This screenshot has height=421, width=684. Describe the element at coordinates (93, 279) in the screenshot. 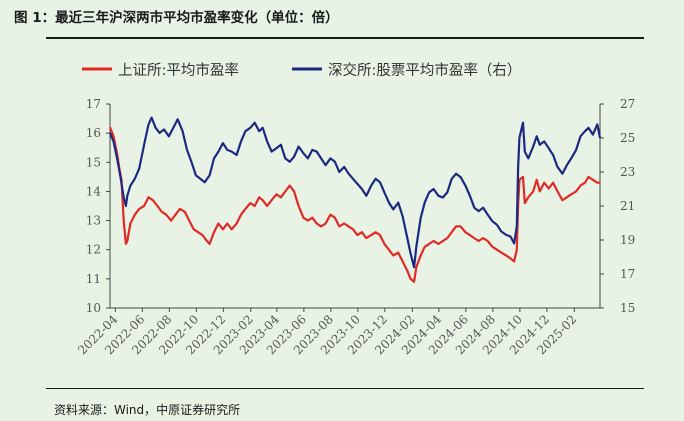

I see `left-tick-label: 11` at that location.